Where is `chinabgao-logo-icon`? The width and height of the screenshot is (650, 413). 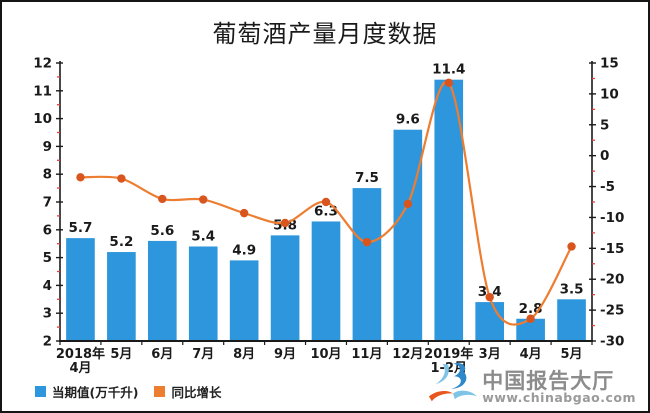 chinabgao-logo-icon is located at coordinates (453, 382).